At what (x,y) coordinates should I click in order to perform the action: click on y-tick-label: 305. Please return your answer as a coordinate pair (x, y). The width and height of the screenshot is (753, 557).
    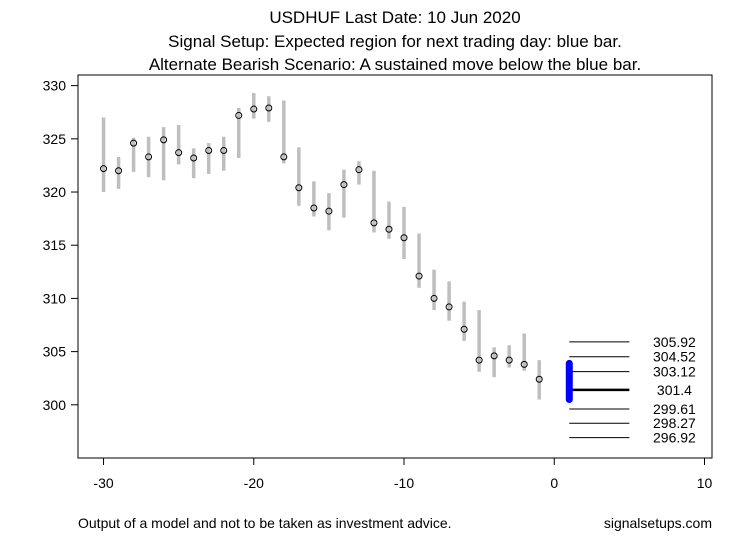
    Looking at the image, I should click on (55, 352).